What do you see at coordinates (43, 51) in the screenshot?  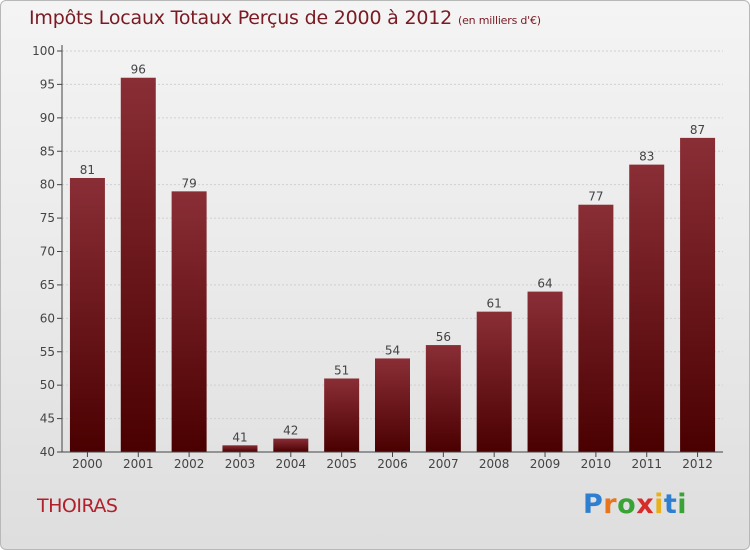 I see `y-tick-label: 100` at bounding box center [43, 51].